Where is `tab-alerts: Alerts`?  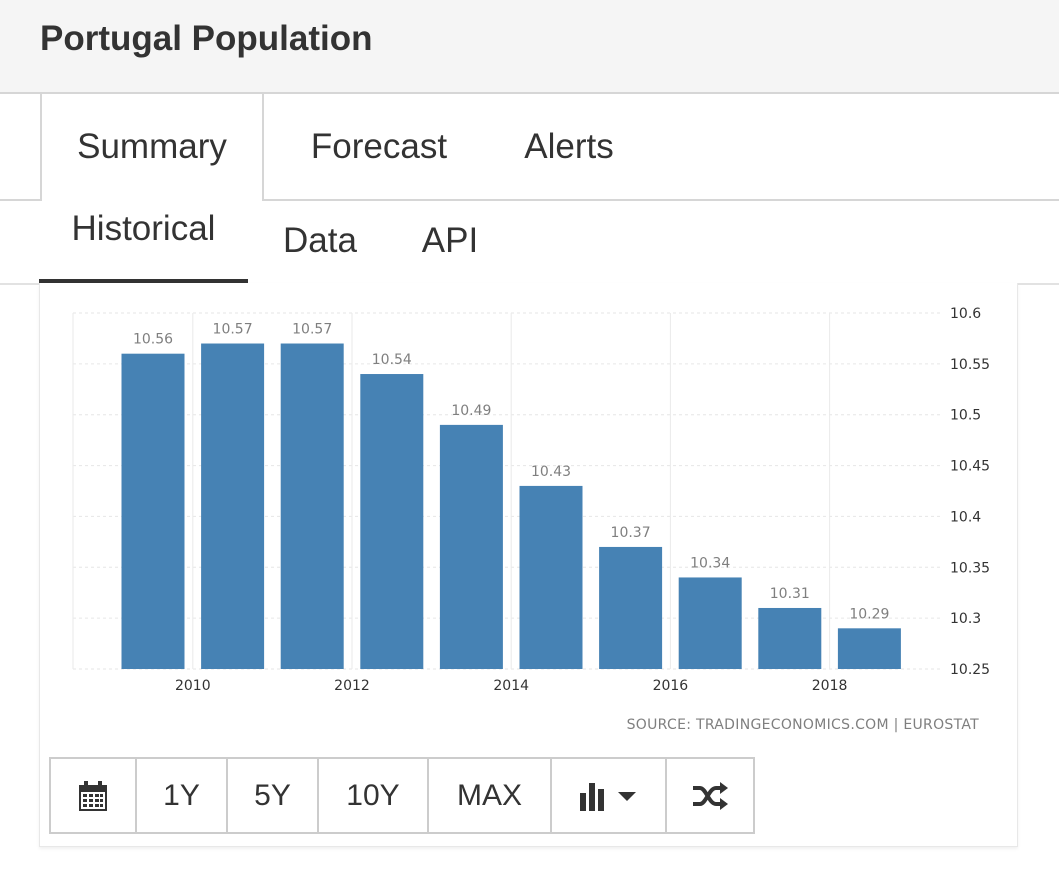 tab-alerts: Alerts is located at coordinates (569, 146).